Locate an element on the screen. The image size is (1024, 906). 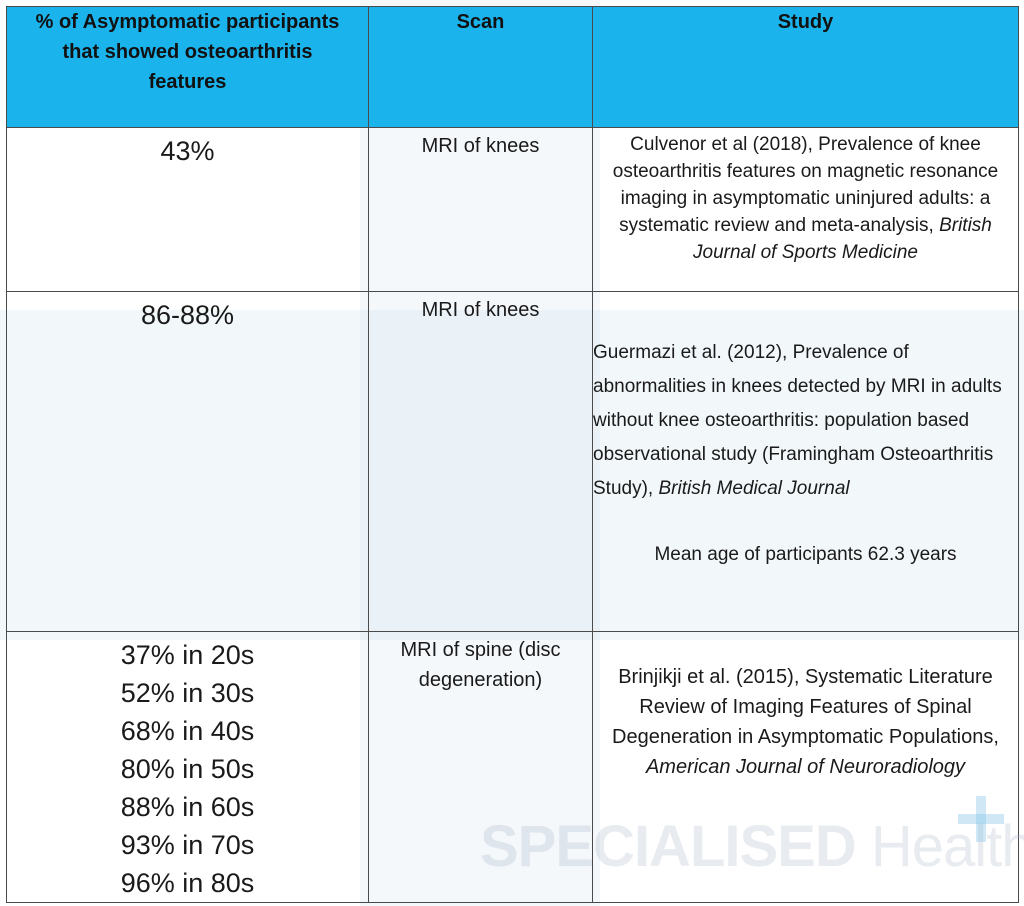
percent-age-item: 96% in 80s is located at coordinates (187, 883).